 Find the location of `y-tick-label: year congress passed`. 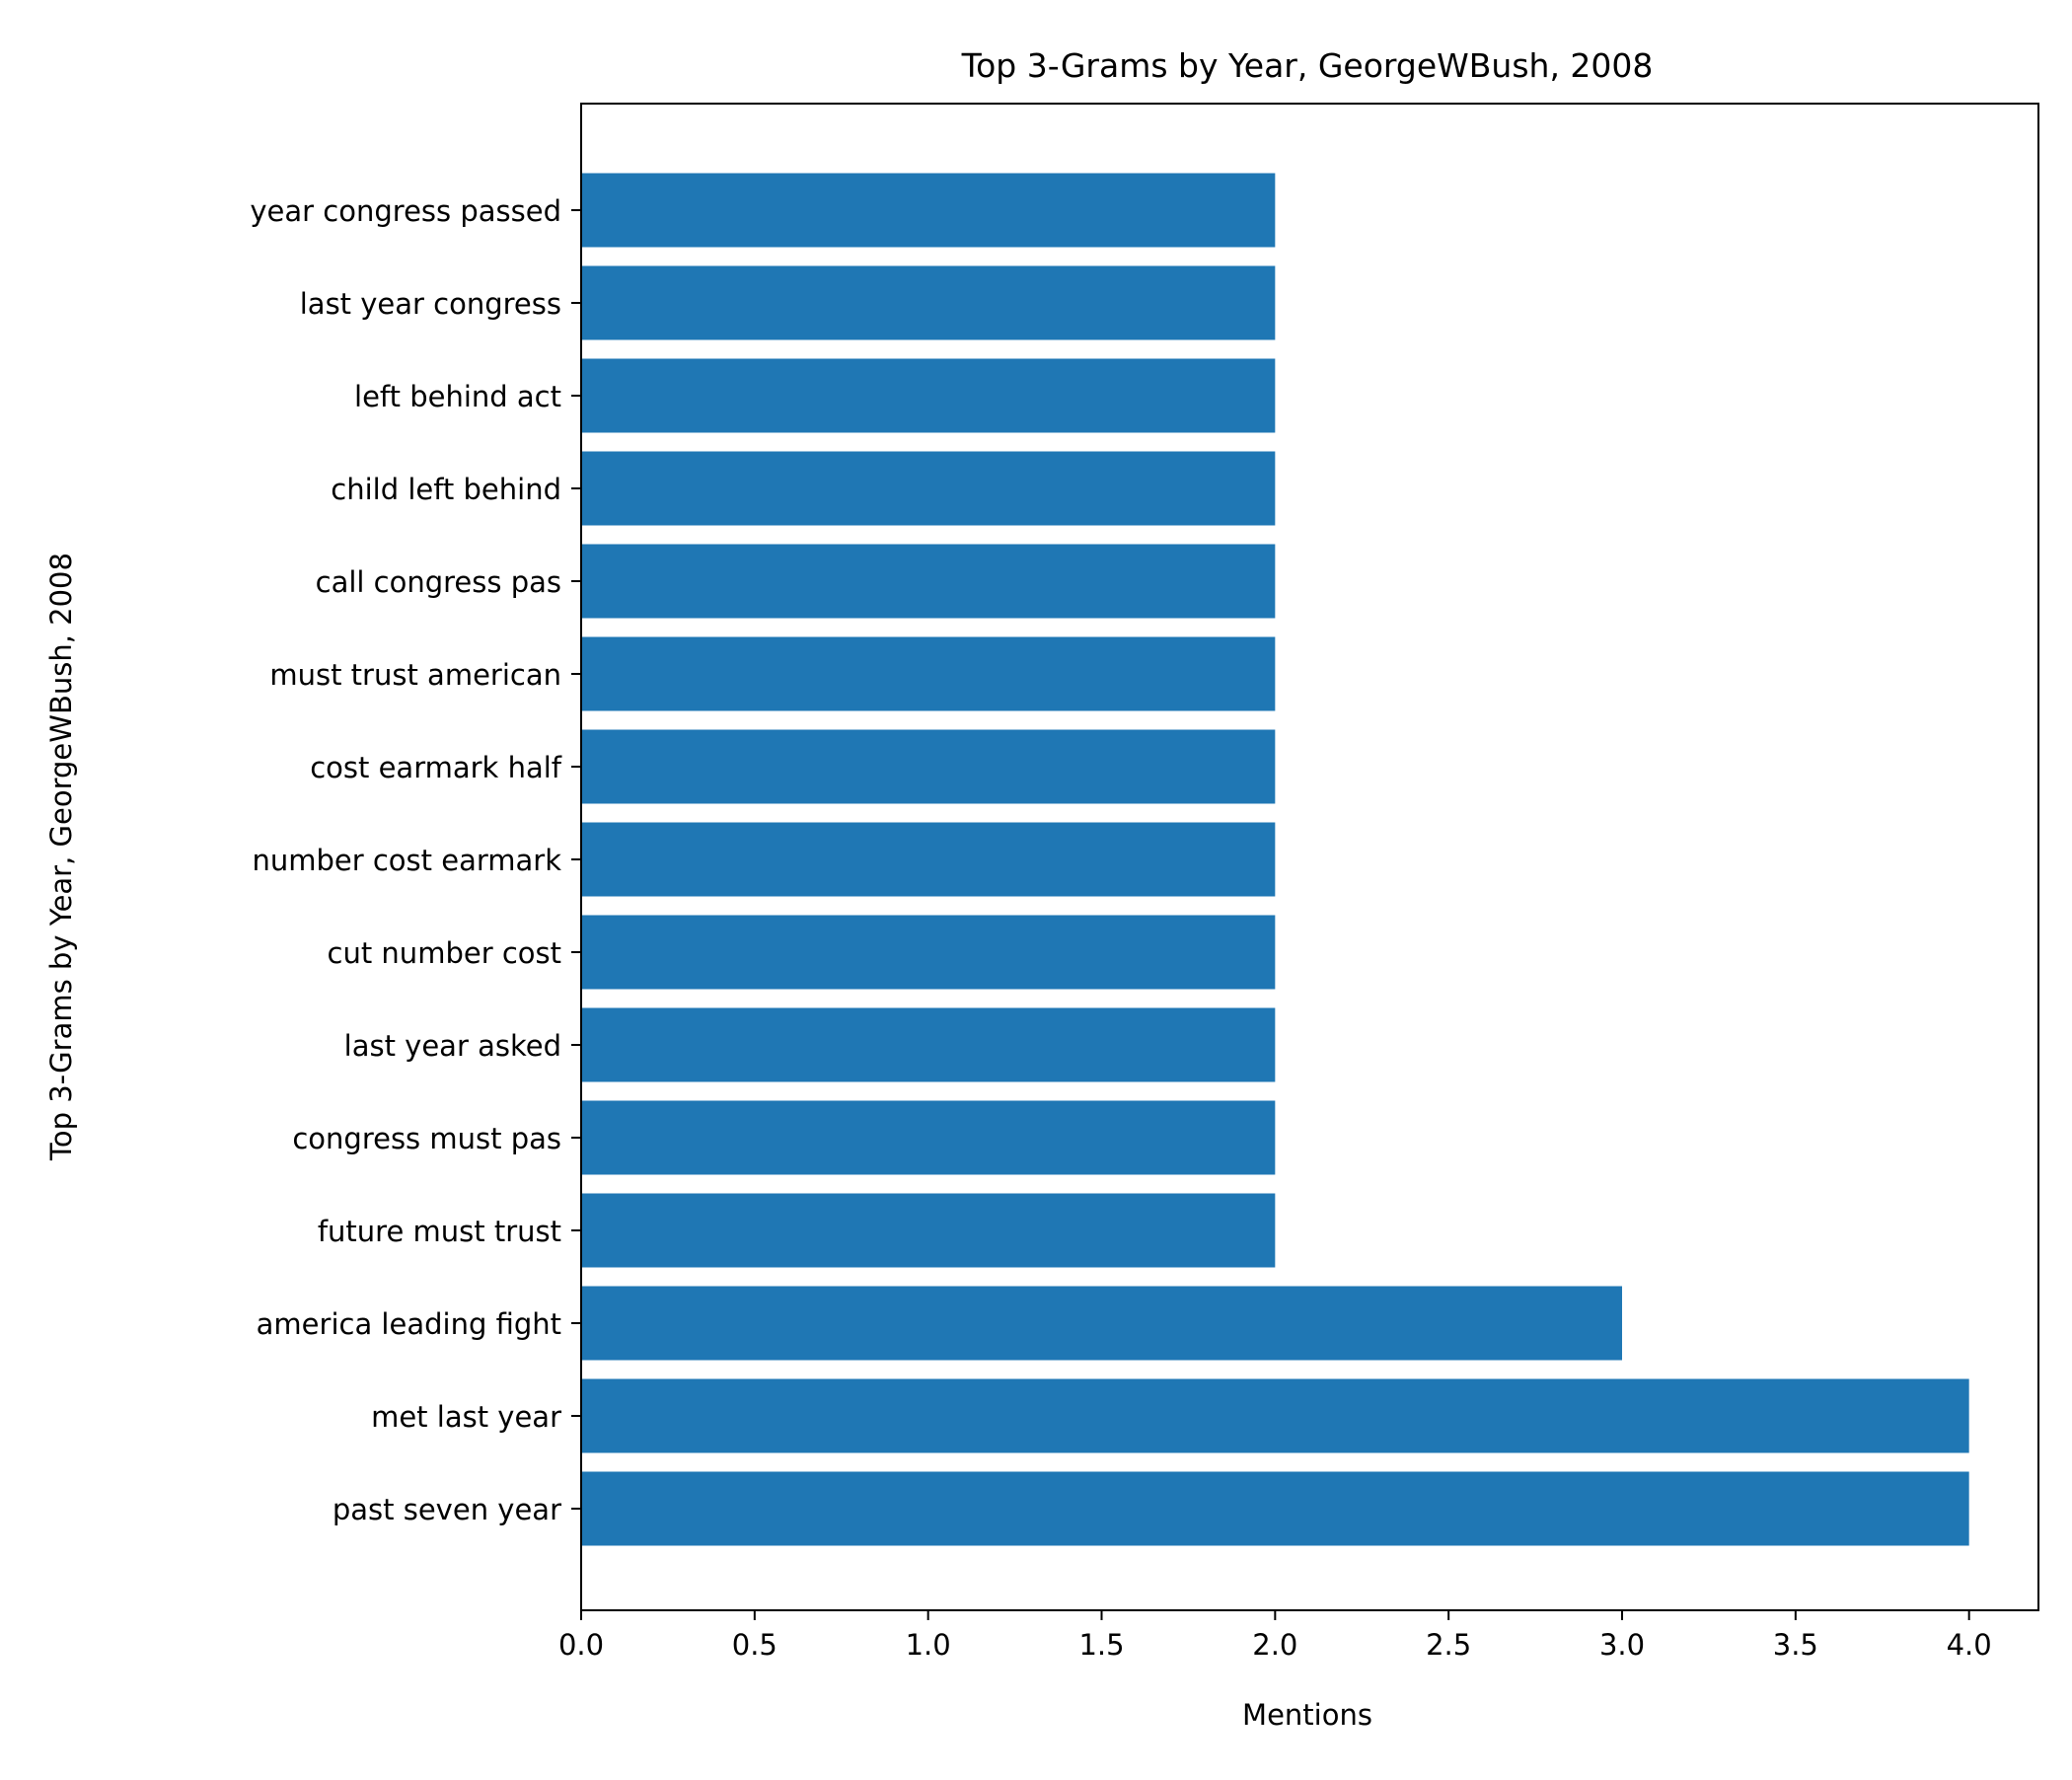

y-tick-label: year congress passed is located at coordinates (405, 211).